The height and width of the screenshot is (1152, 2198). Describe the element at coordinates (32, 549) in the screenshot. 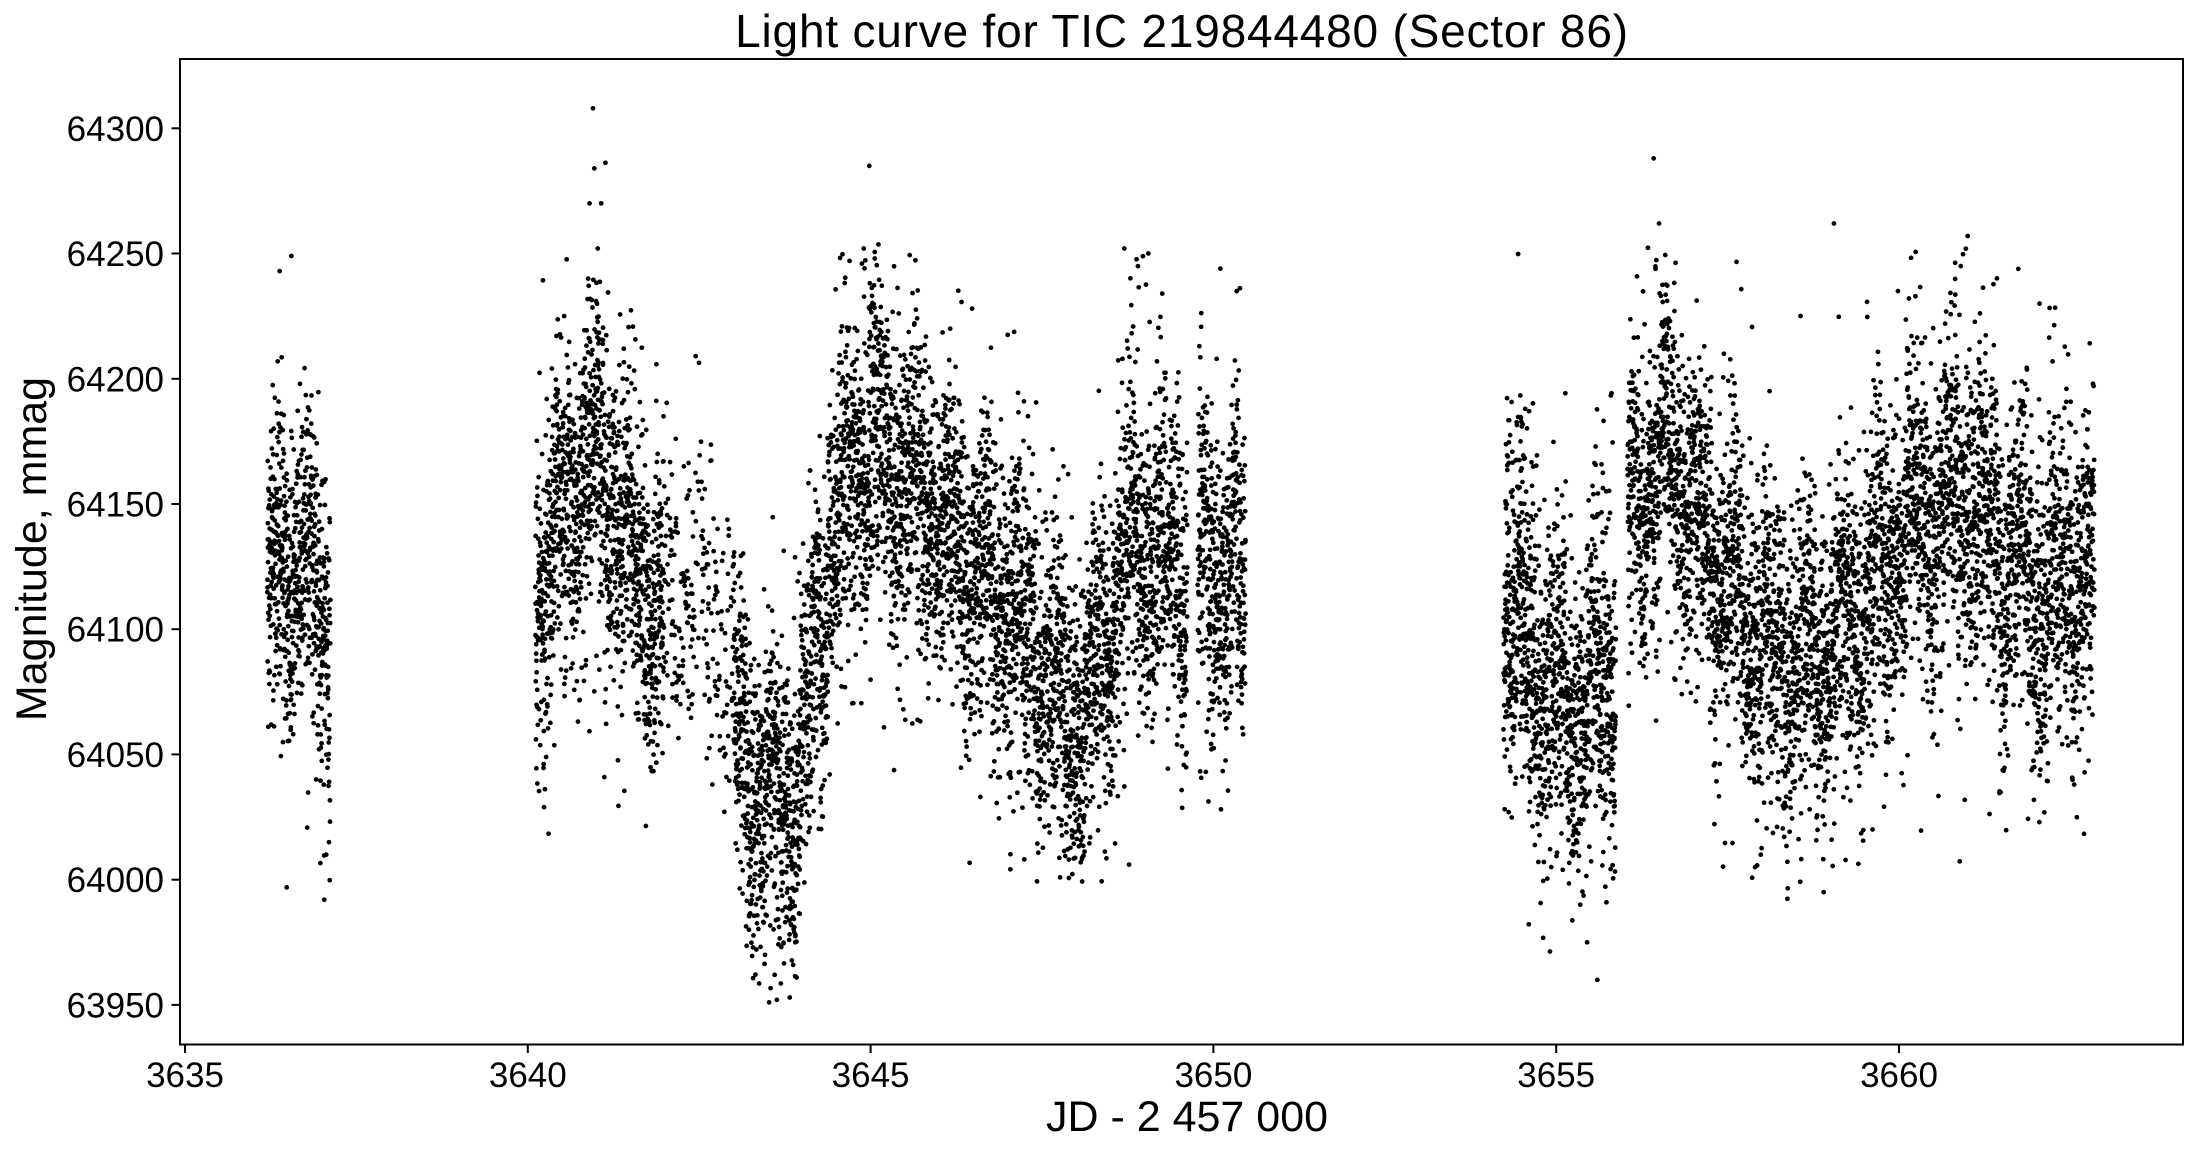

I see `svg-text: Magnitude, mmag` at that location.